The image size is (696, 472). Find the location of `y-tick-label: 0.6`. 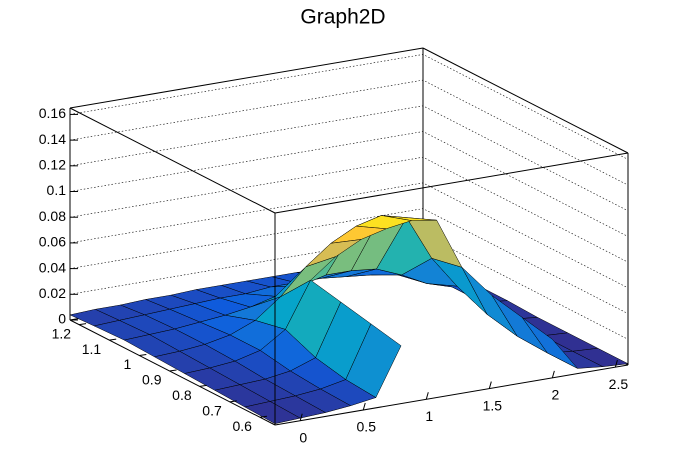

y-tick-label: 0.6 is located at coordinates (242, 426).